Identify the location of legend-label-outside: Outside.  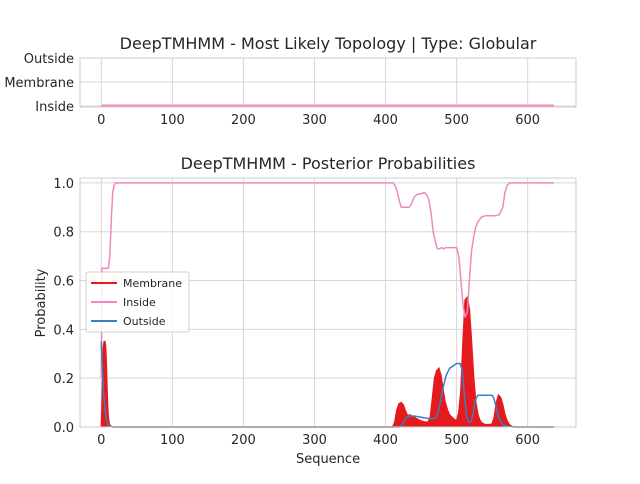
(144, 321).